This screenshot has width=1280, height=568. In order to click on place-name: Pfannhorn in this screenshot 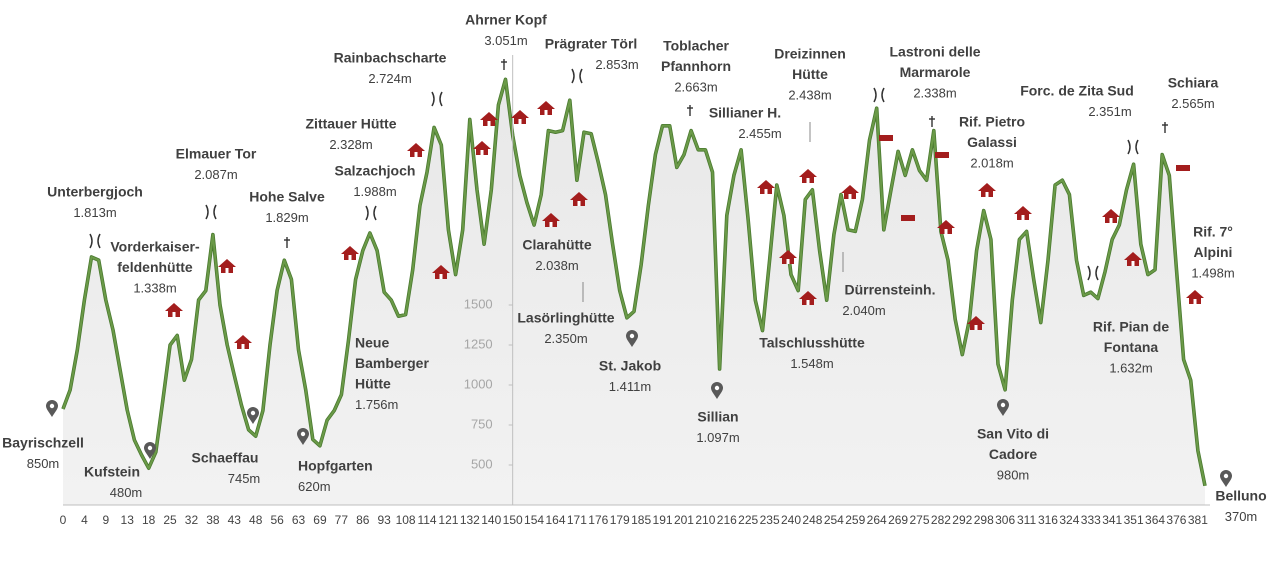, I will do `click(696, 66)`.